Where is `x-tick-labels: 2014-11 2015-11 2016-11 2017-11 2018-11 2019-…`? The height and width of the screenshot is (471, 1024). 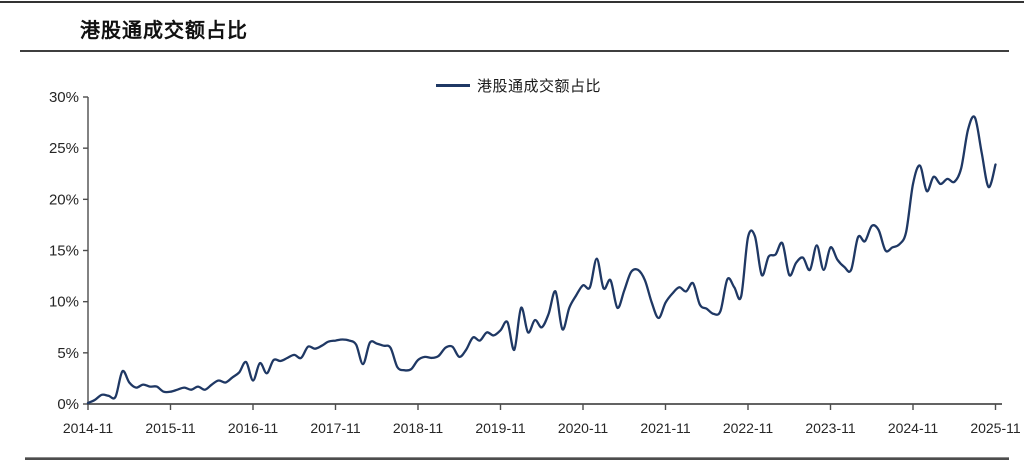 x-tick-labels: 2014-11 2015-11 2016-11 2017-11 2018-11 2019-… is located at coordinates (542, 420).